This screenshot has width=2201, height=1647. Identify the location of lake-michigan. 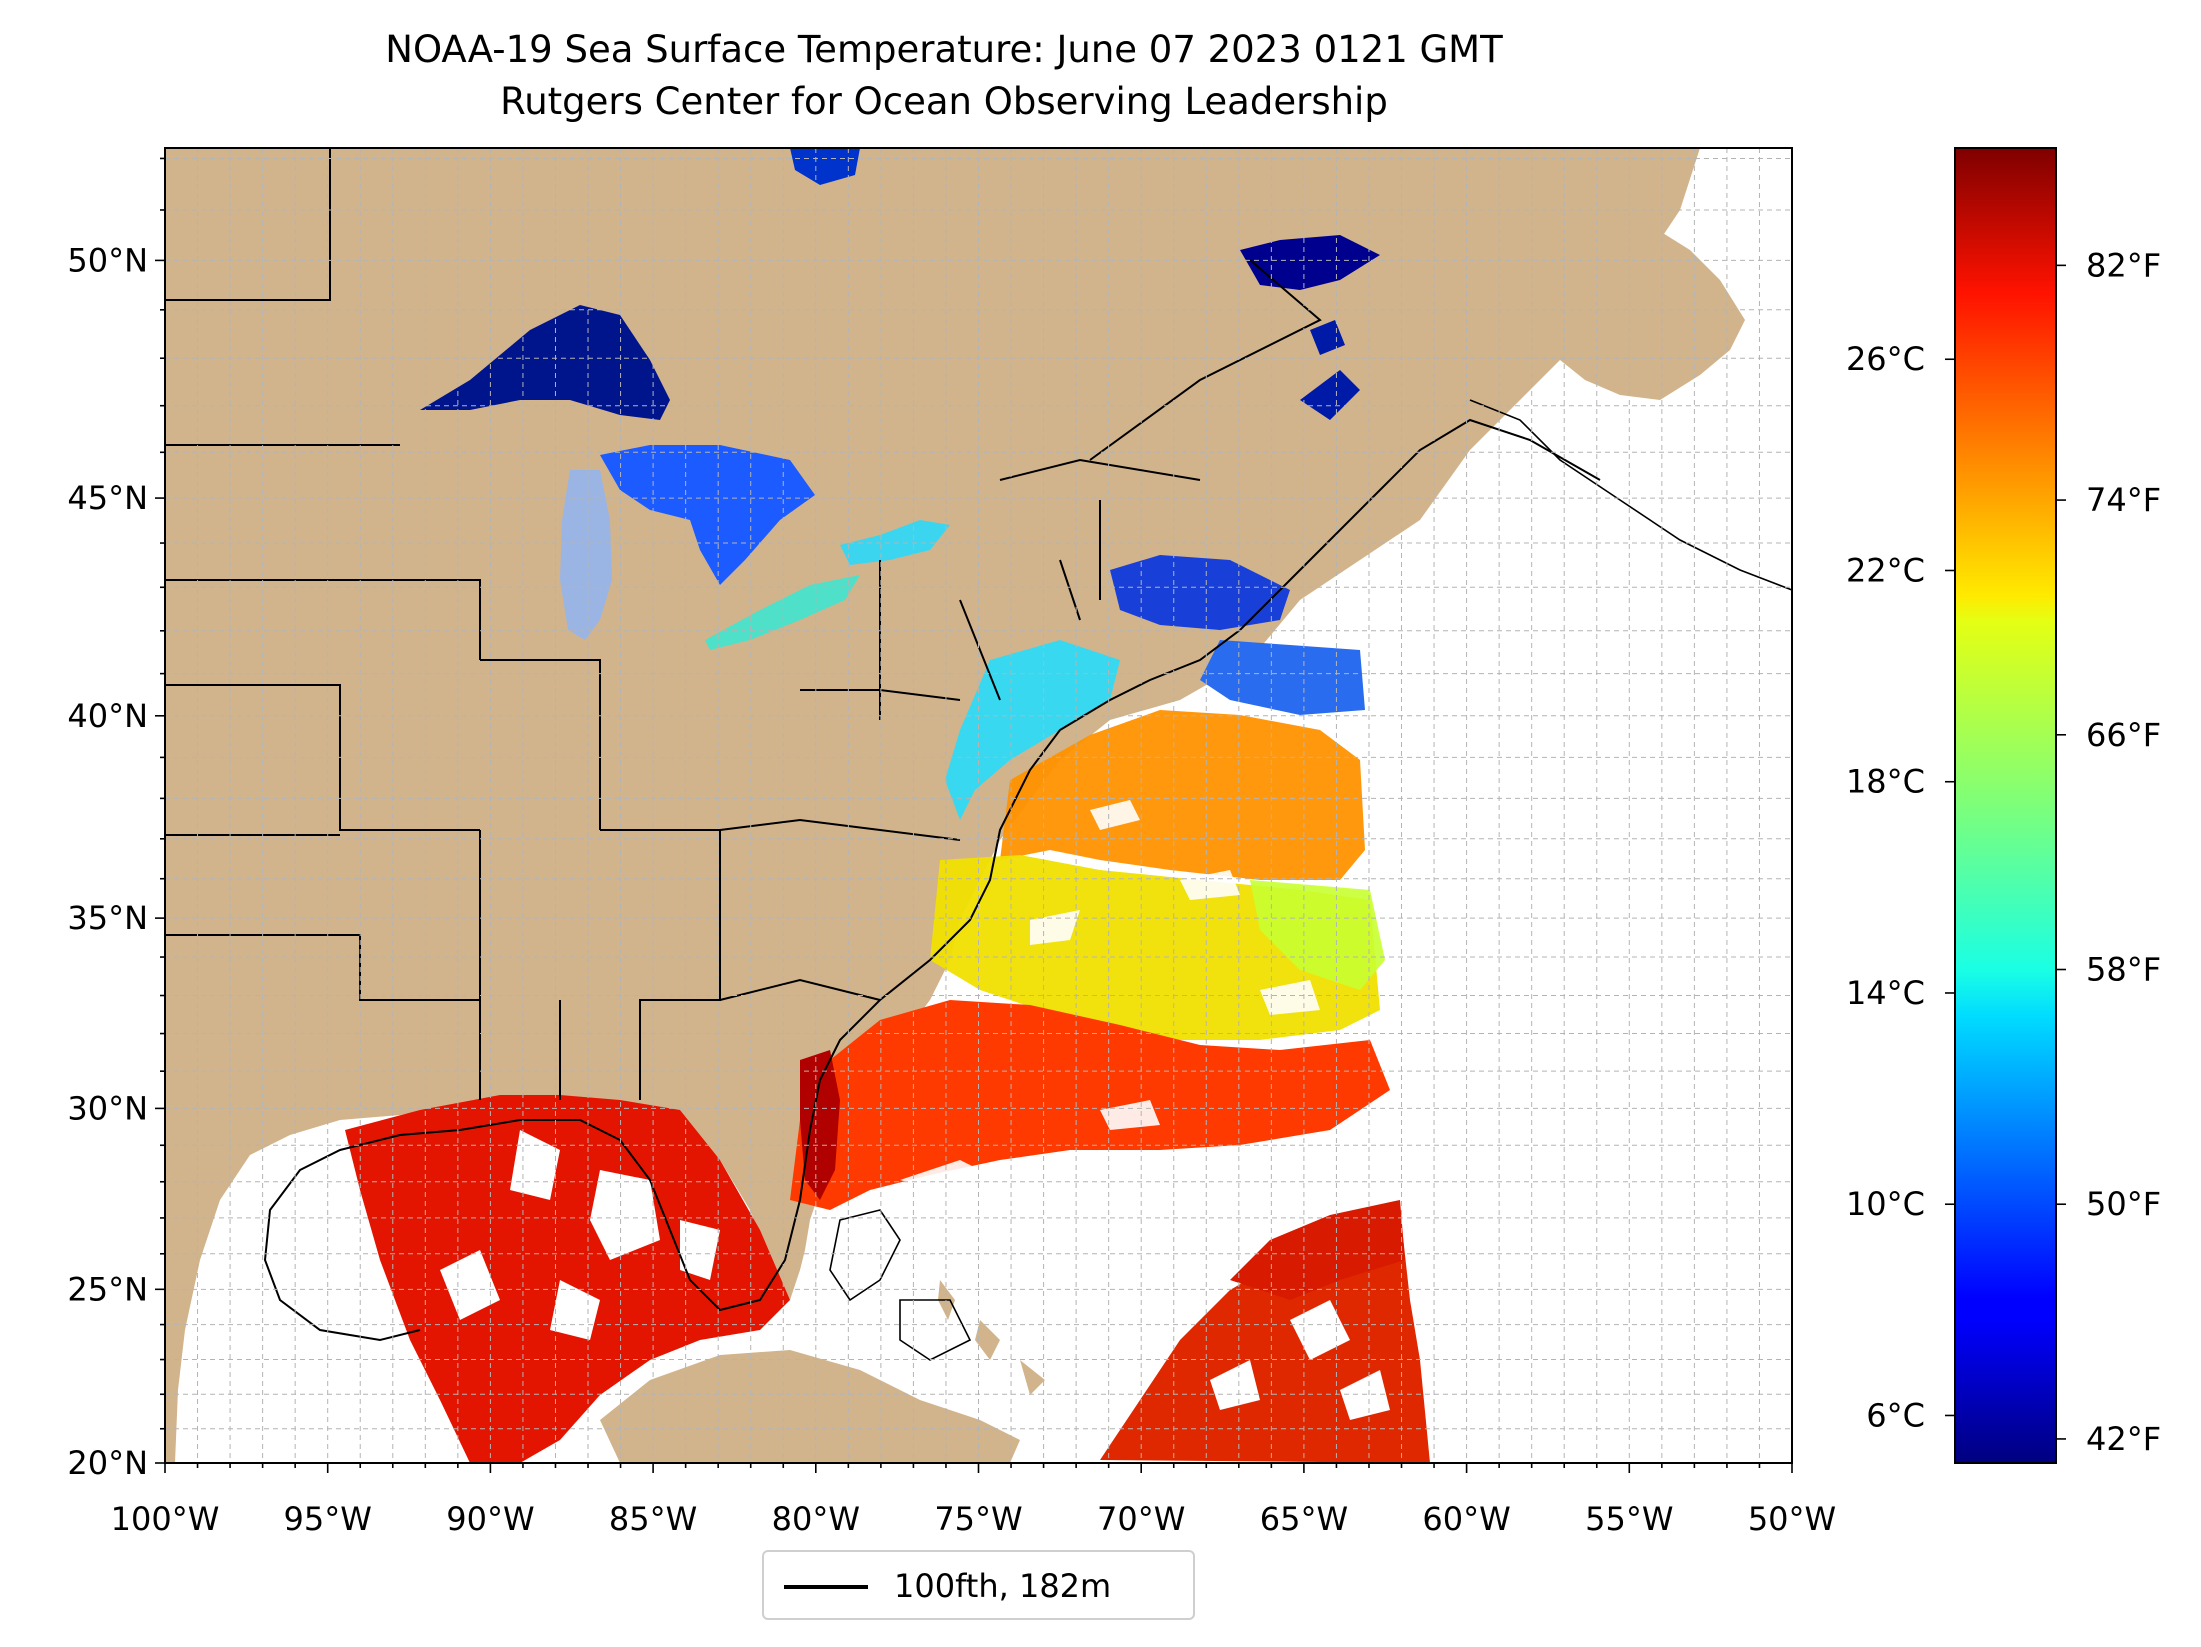
(586, 555).